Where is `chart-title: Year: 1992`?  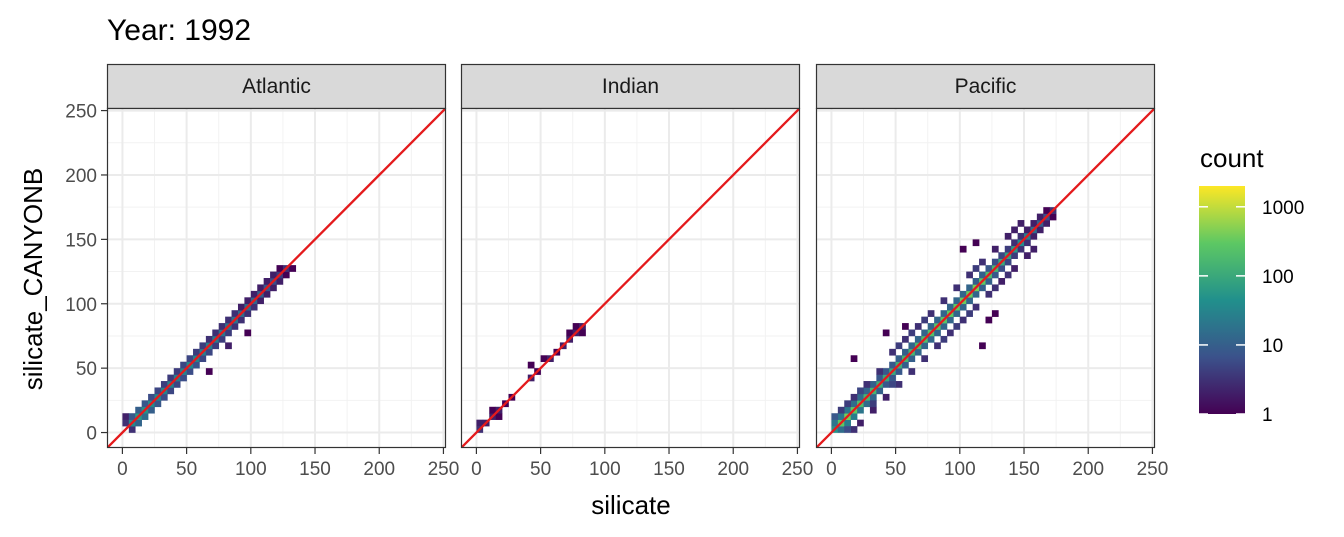 chart-title: Year: 1992 is located at coordinates (179, 30).